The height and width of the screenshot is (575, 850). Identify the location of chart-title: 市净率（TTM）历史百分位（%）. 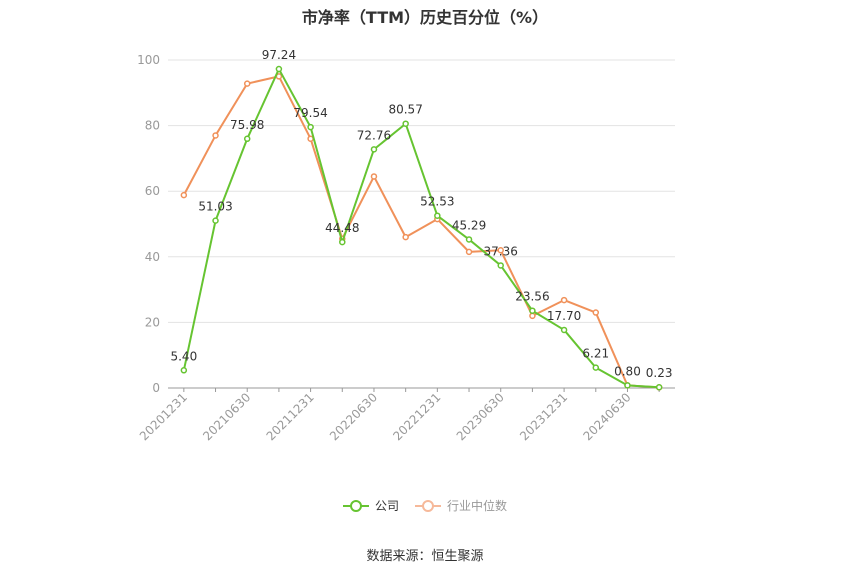
(425, 17).